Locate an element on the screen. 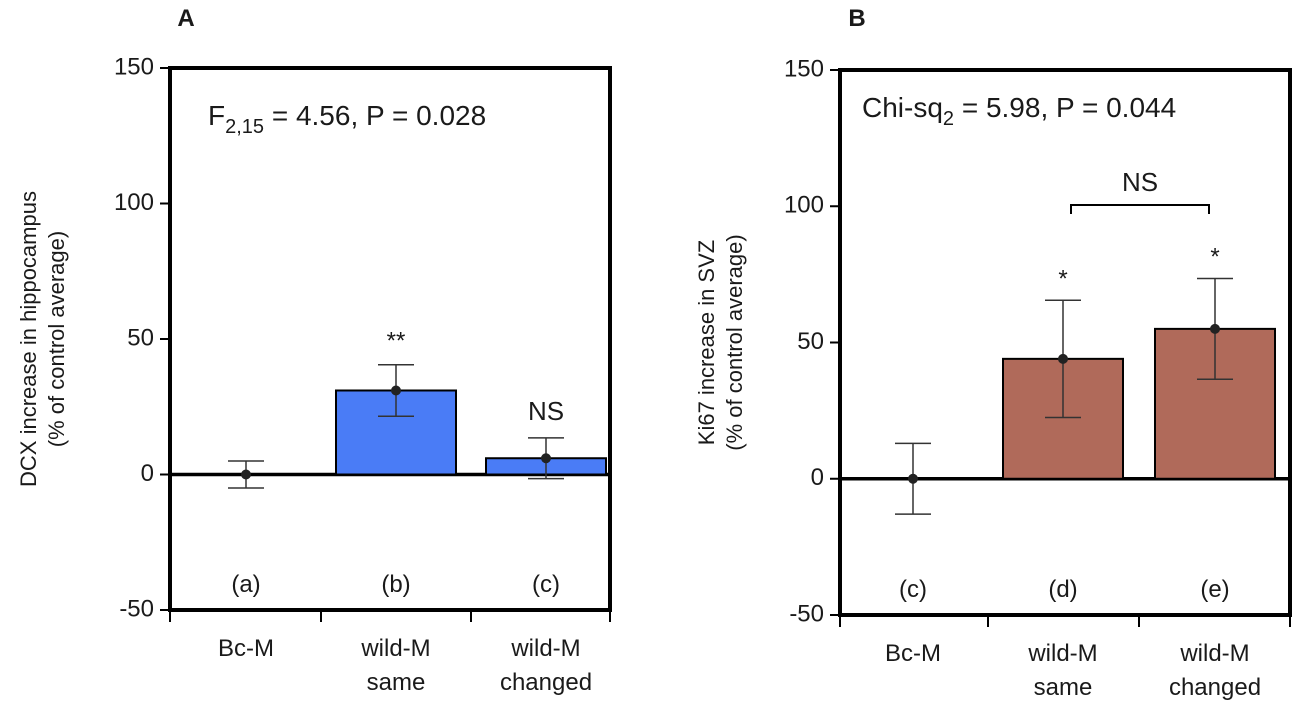 The width and height of the screenshot is (1300, 713). stat-annotation: Chi-sq2 = 5.98, P = 0.044 is located at coordinates (1019, 111).